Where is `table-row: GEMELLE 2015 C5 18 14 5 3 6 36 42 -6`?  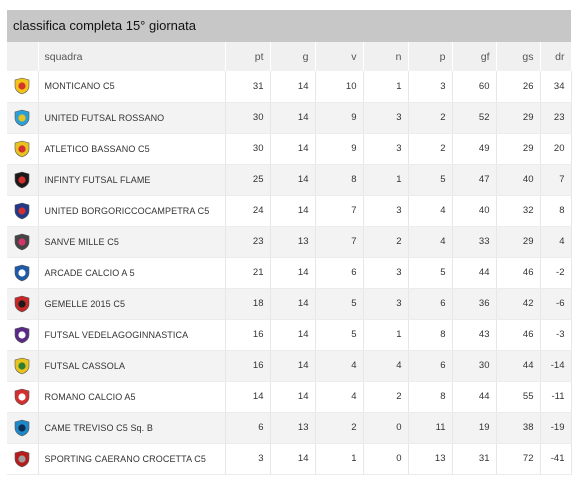
table-row: GEMELLE 2015 C5 18 14 5 3 6 36 42 -6 is located at coordinates (289, 304).